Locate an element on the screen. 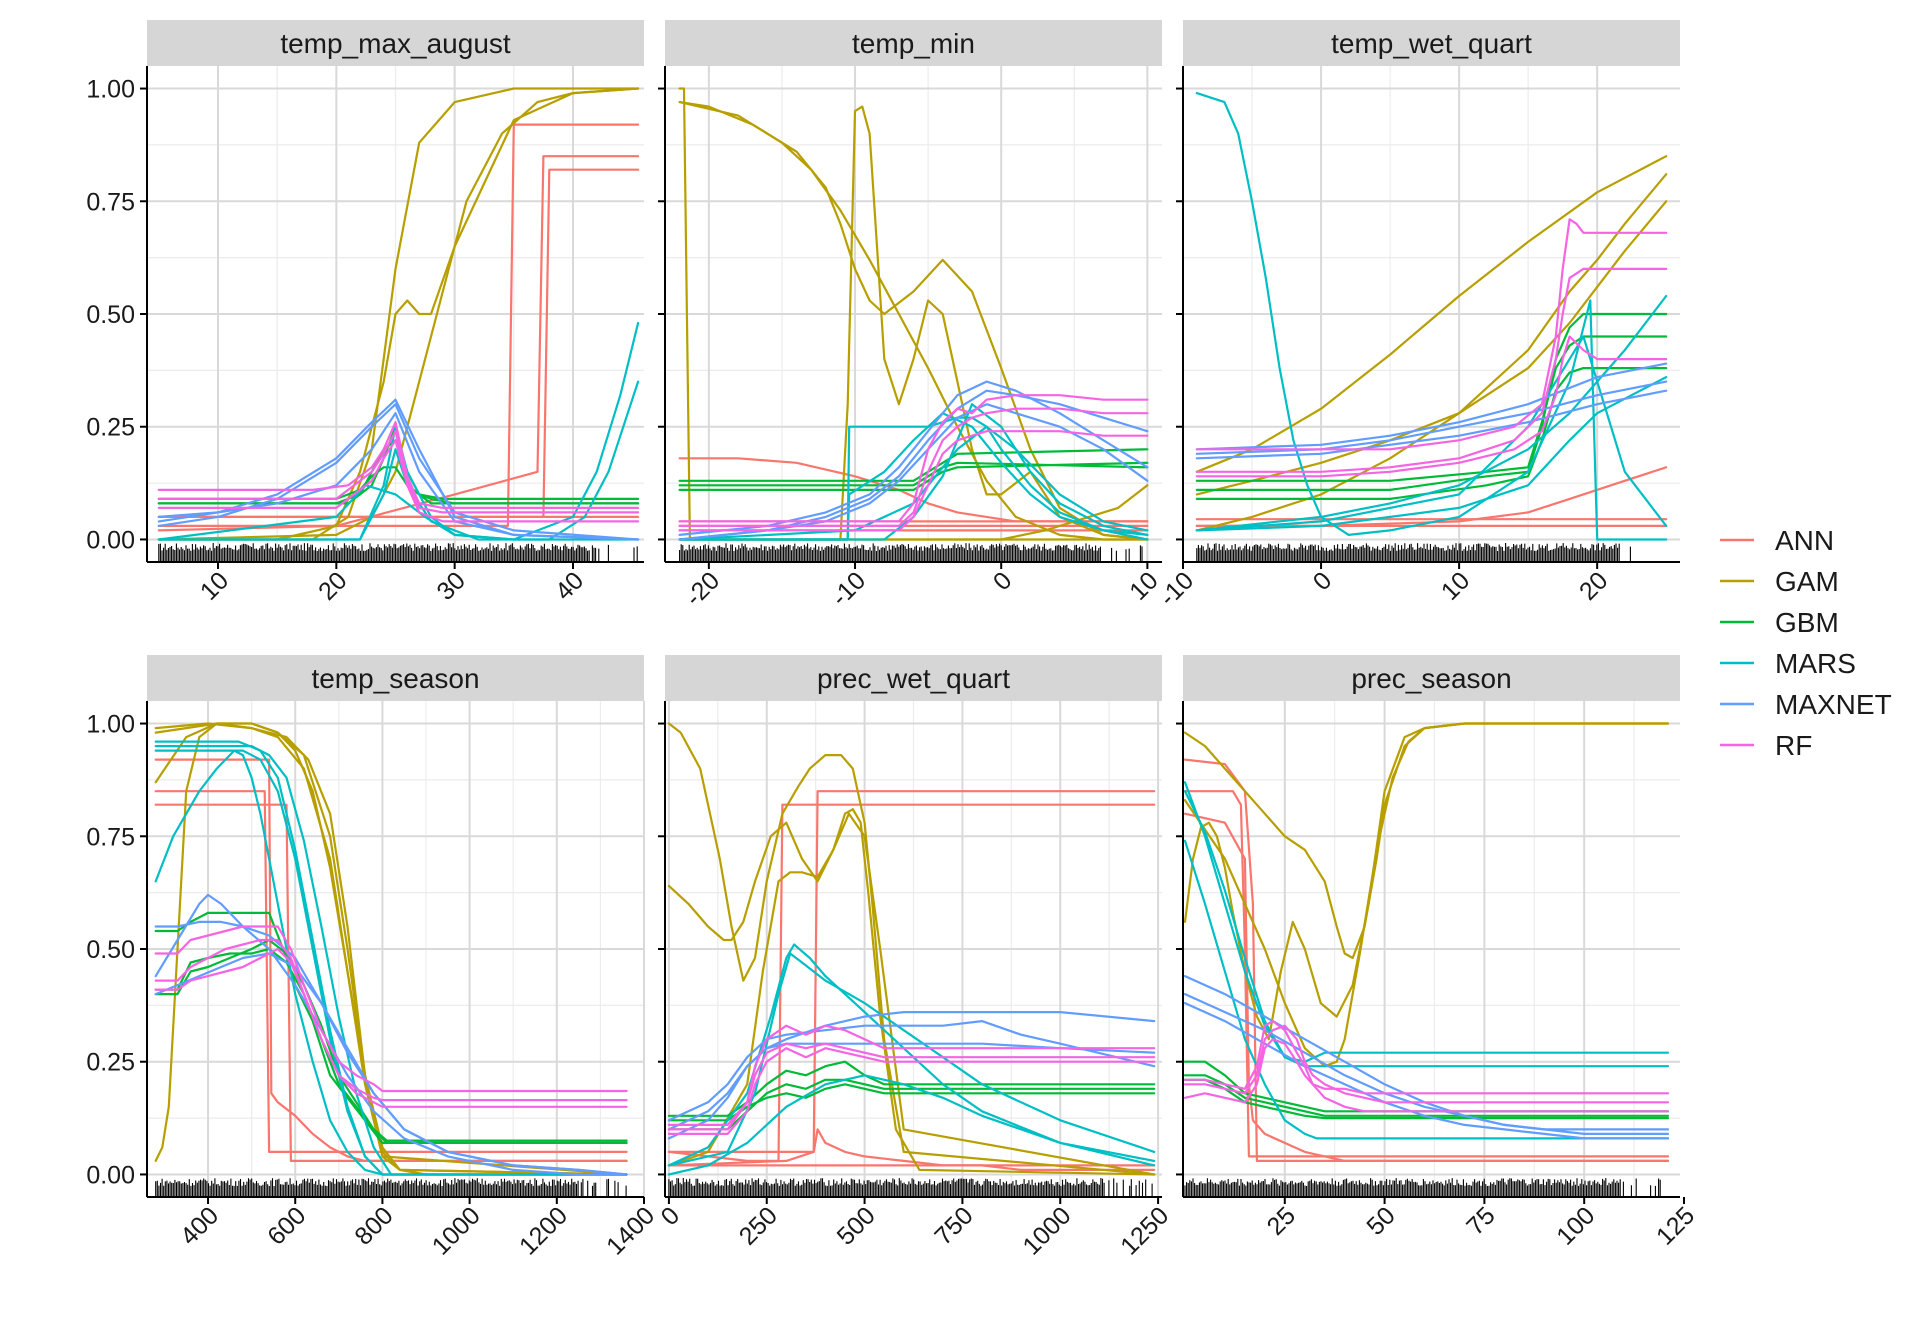  legend-item-maxnet: MAXNET is located at coordinates (1806, 704).